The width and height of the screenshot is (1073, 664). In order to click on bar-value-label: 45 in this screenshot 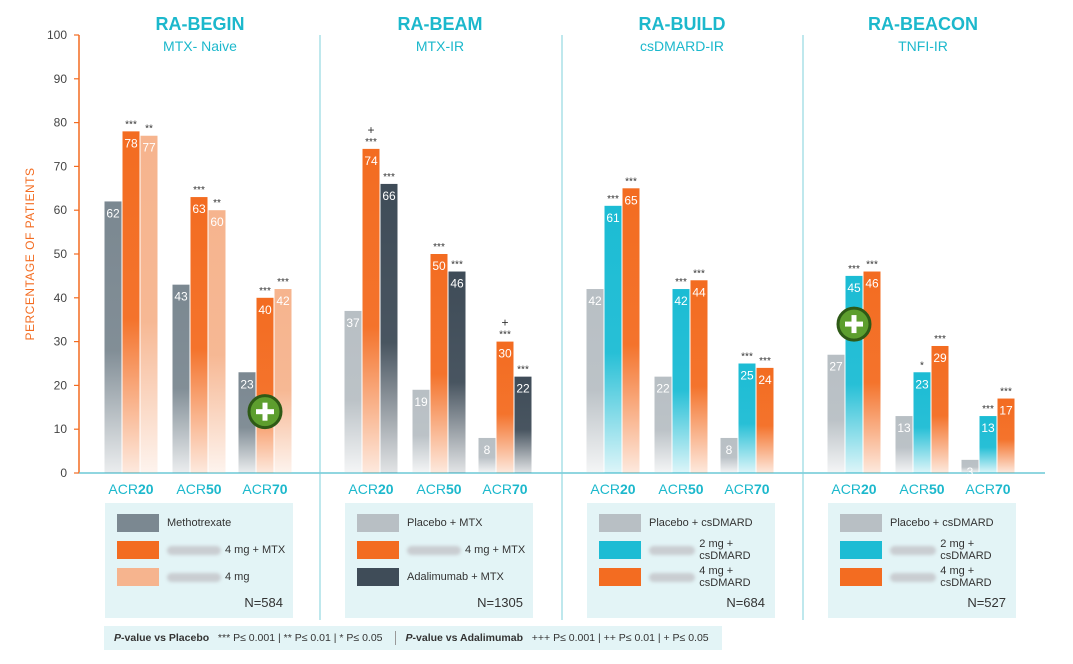, I will do `click(854, 288)`.